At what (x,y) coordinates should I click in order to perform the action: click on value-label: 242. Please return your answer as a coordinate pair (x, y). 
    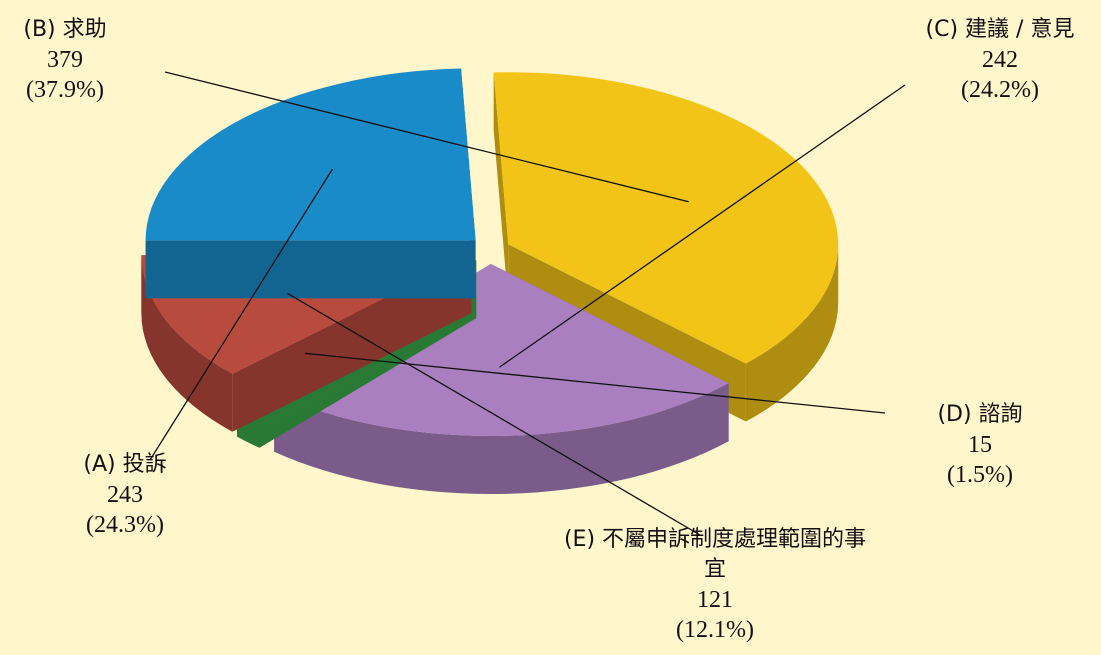
    Looking at the image, I should click on (1000, 60).